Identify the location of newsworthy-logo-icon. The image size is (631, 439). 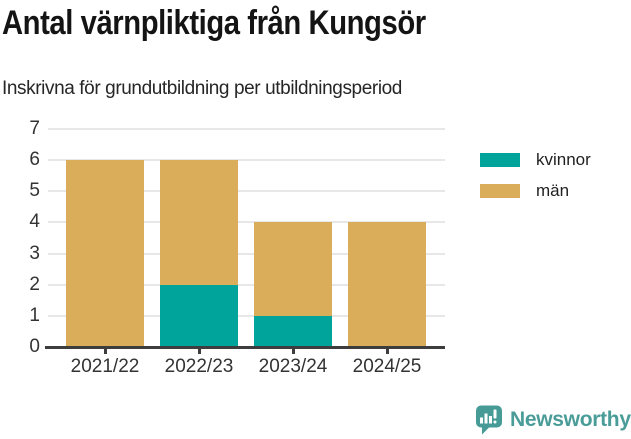
(489, 420).